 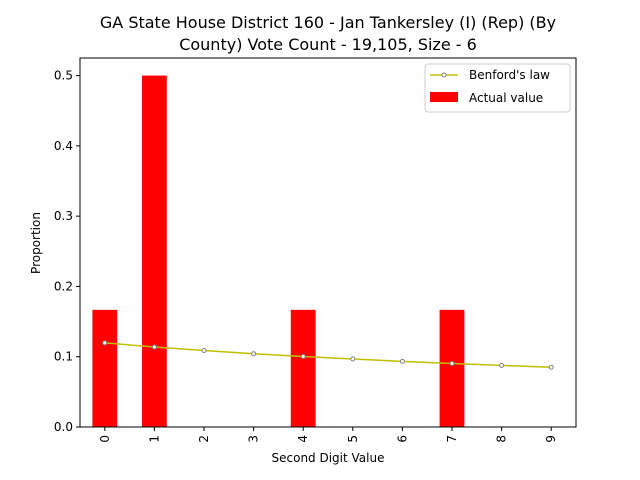 I want to click on y-tick-label: 0.2, so click(x=63, y=286).